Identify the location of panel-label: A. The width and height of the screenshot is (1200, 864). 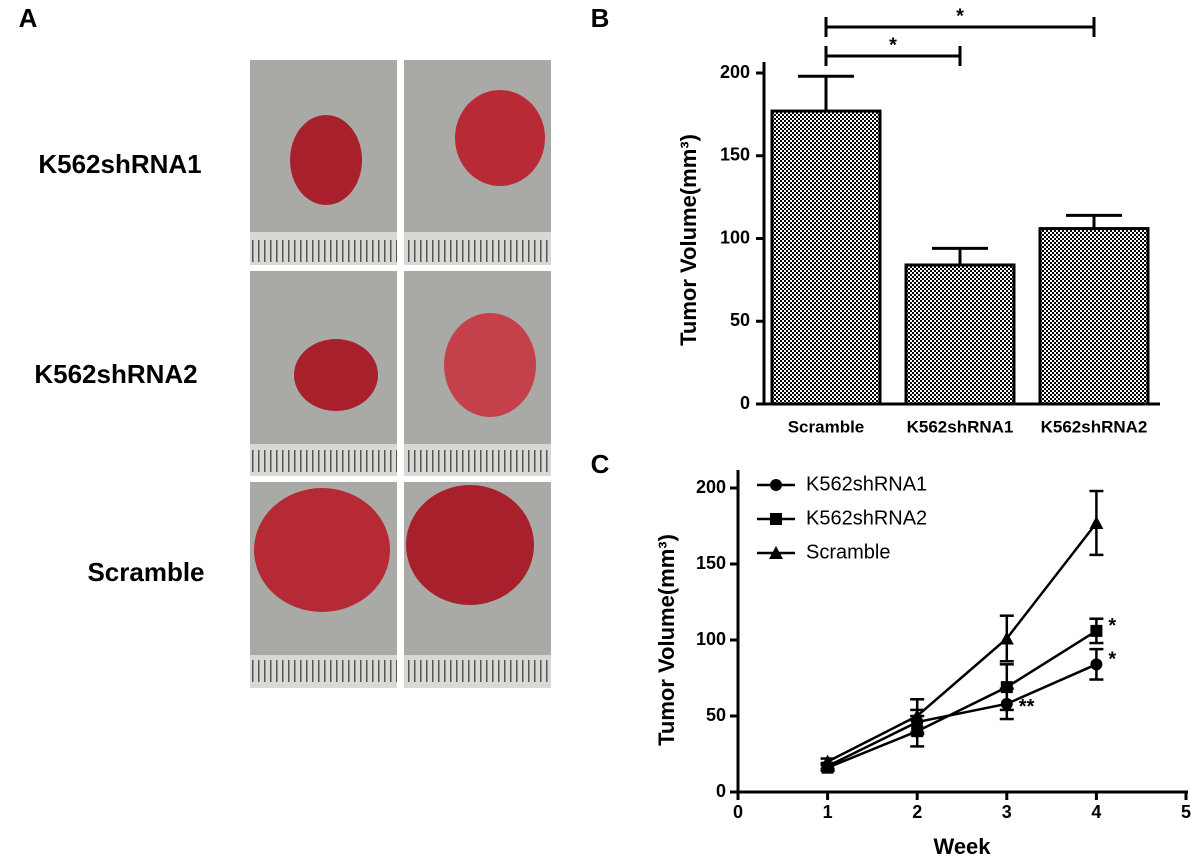
(28, 18).